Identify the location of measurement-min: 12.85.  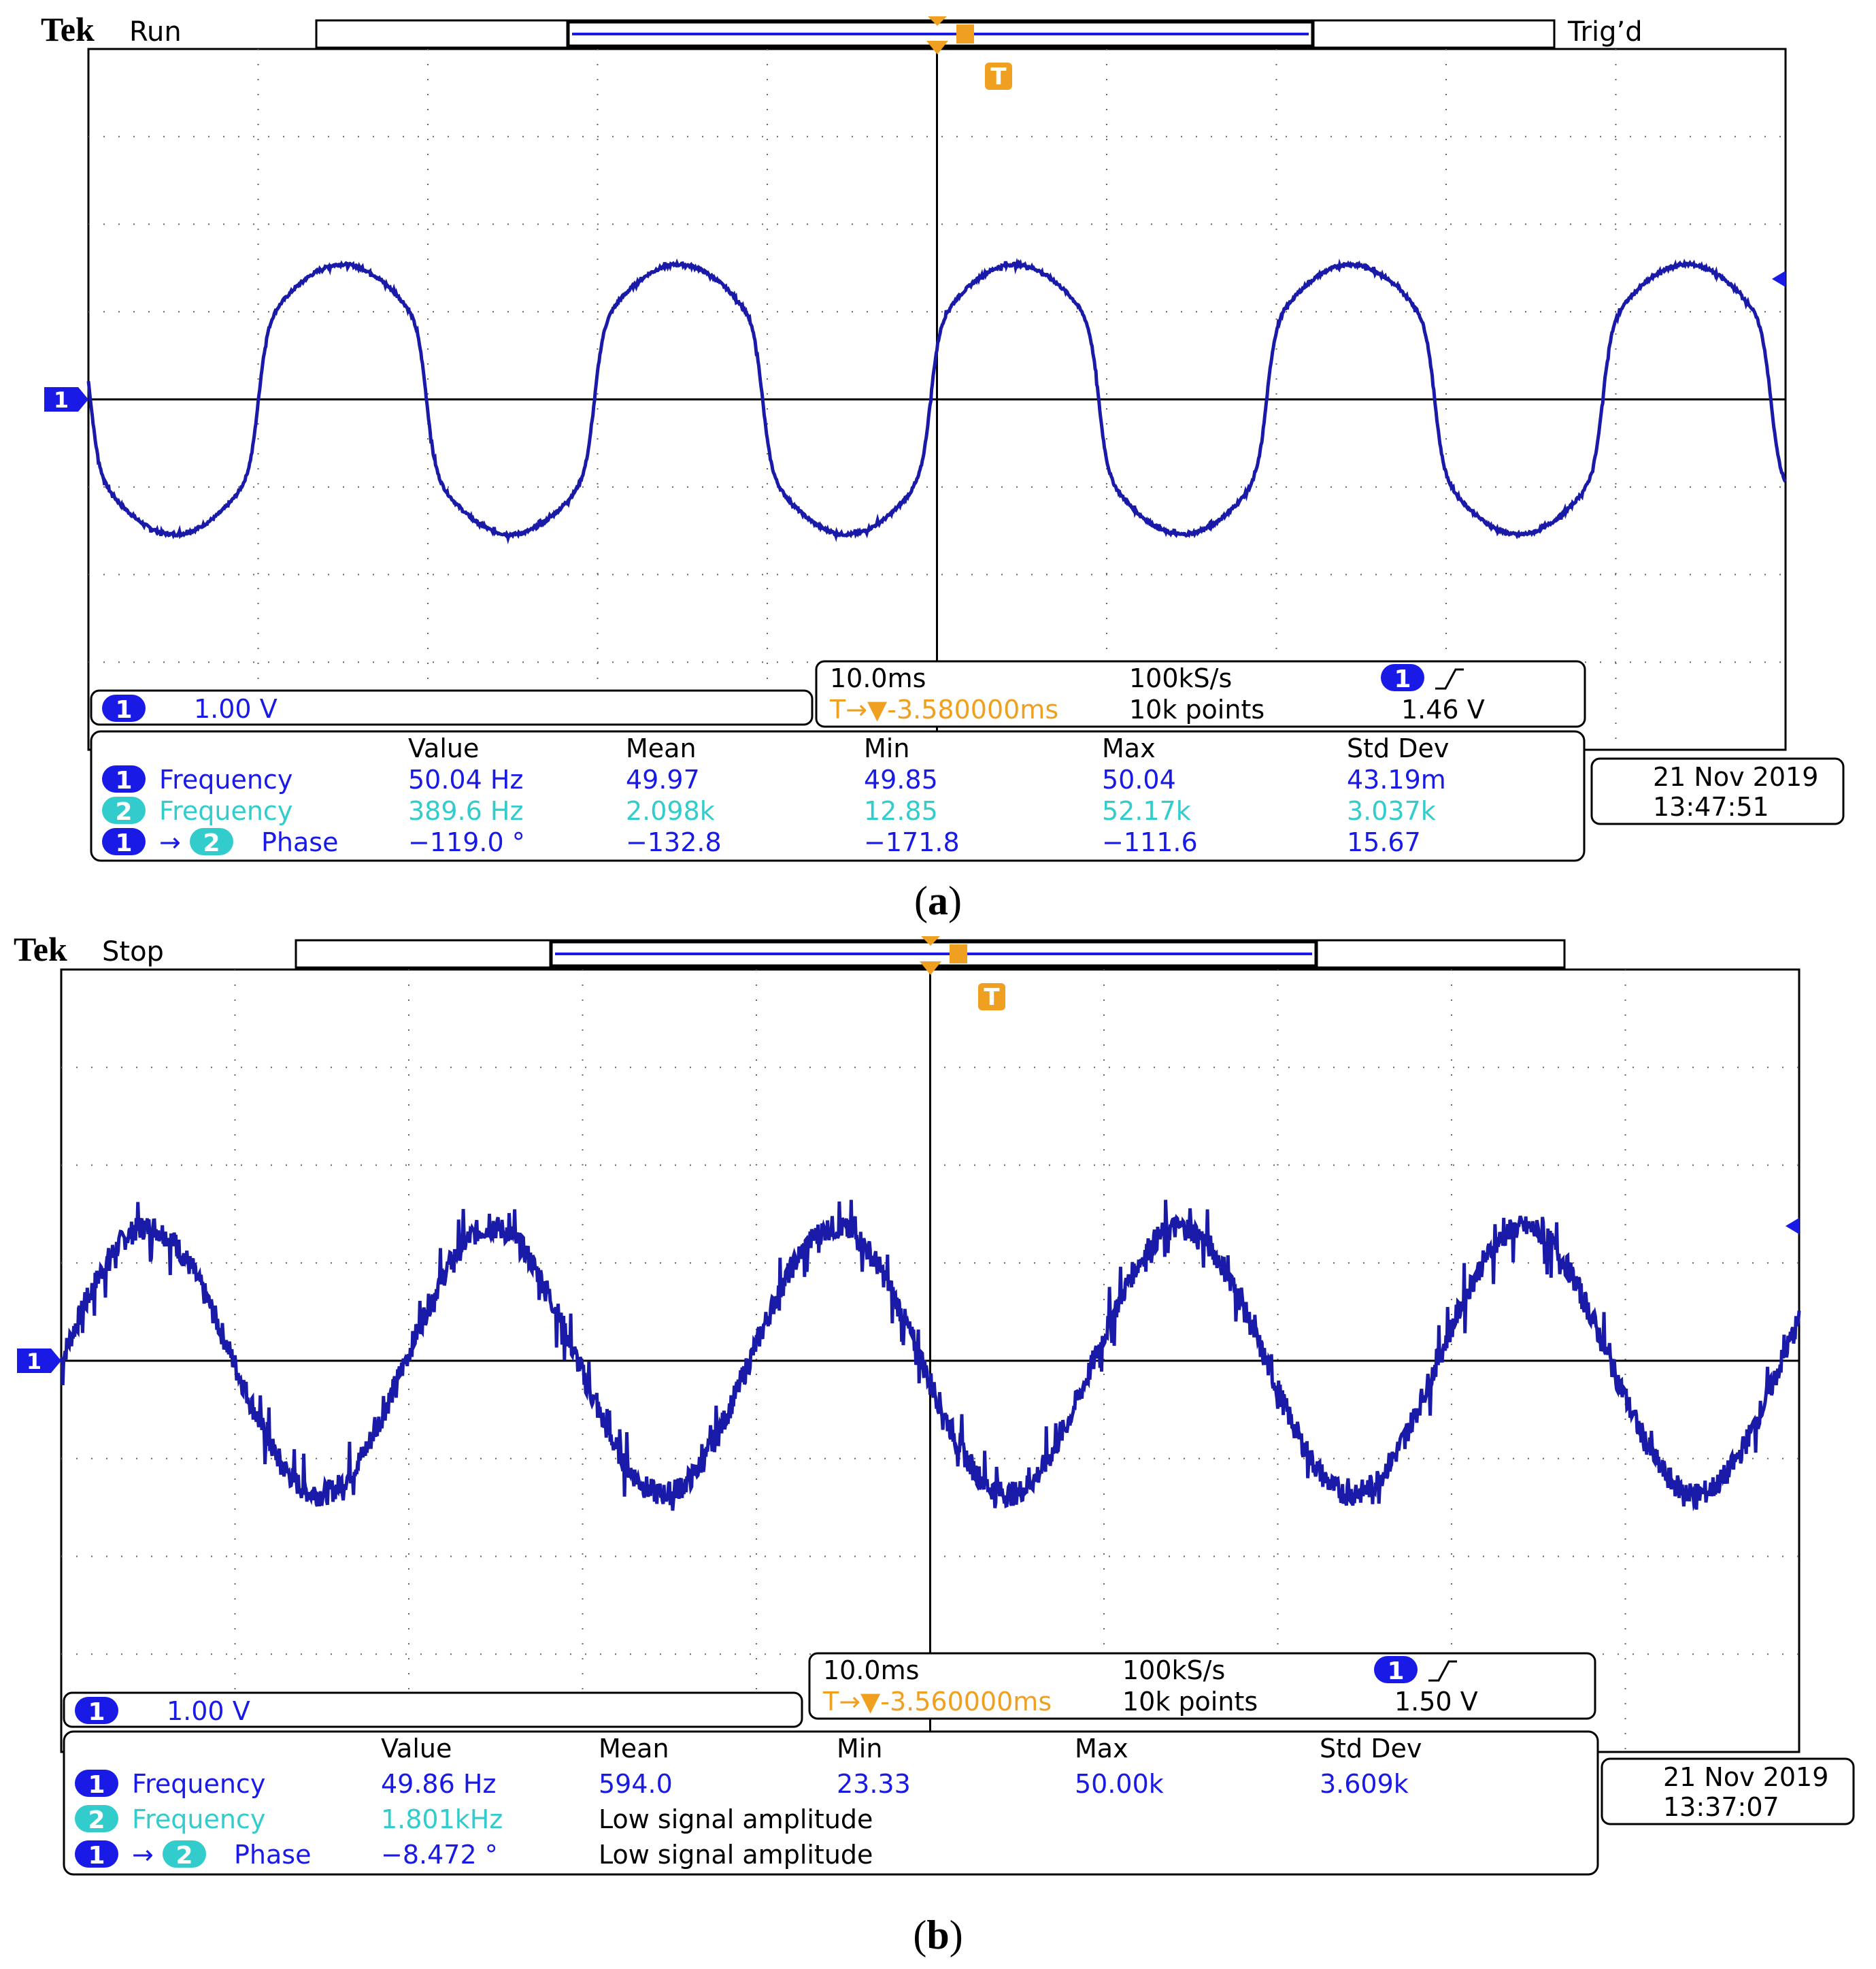
(901, 811).